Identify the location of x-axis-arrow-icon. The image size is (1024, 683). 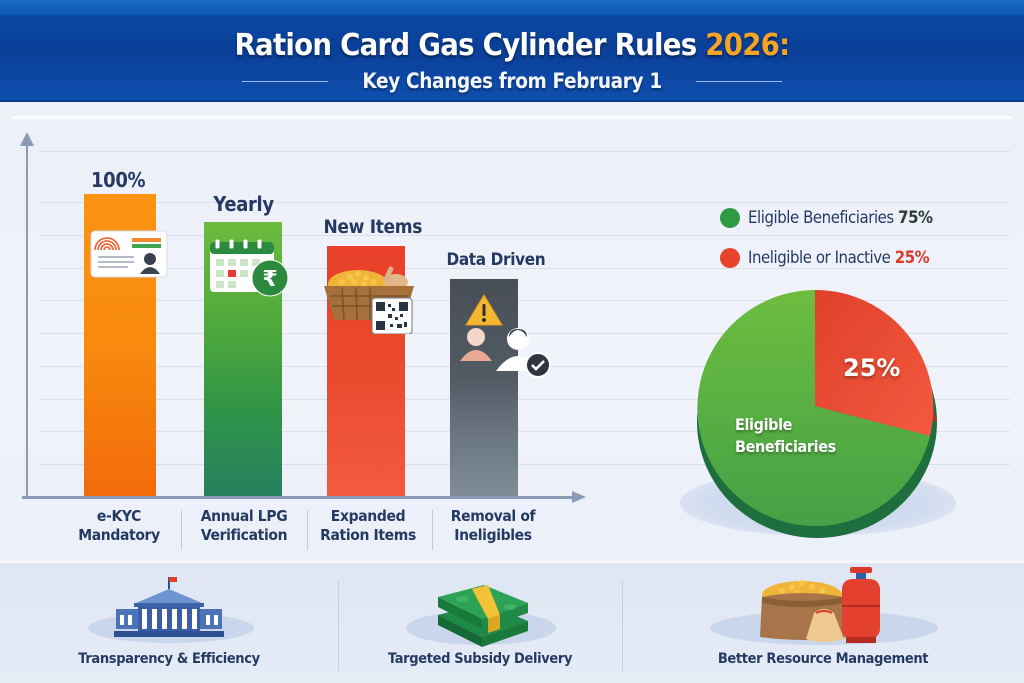
(579, 497).